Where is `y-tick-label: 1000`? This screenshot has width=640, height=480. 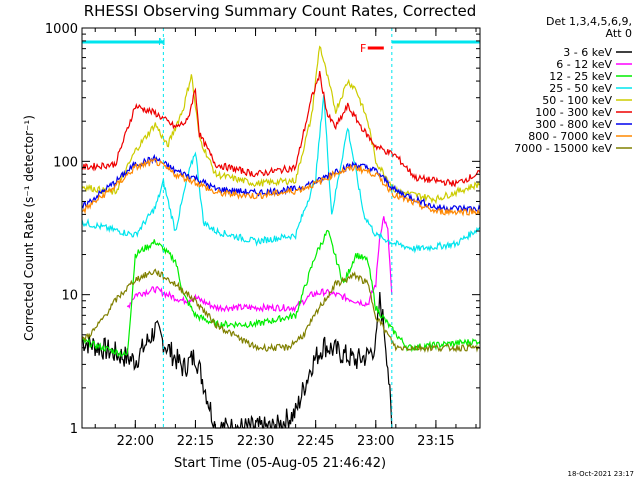
y-tick-label: 1000 is located at coordinates (61, 29).